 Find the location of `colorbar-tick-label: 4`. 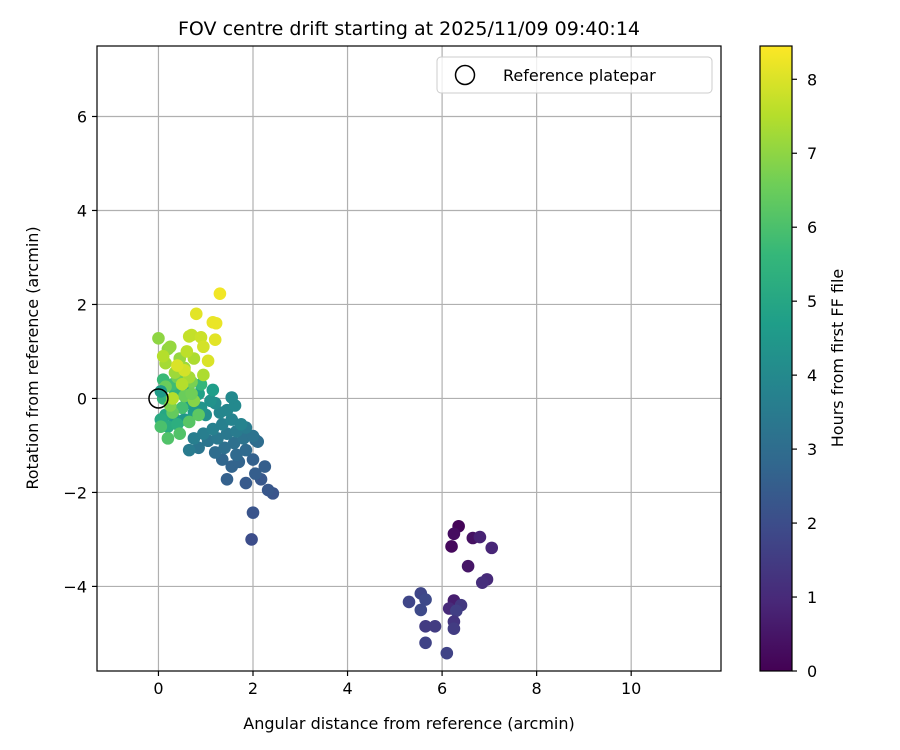

colorbar-tick-label: 4 is located at coordinates (812, 375).